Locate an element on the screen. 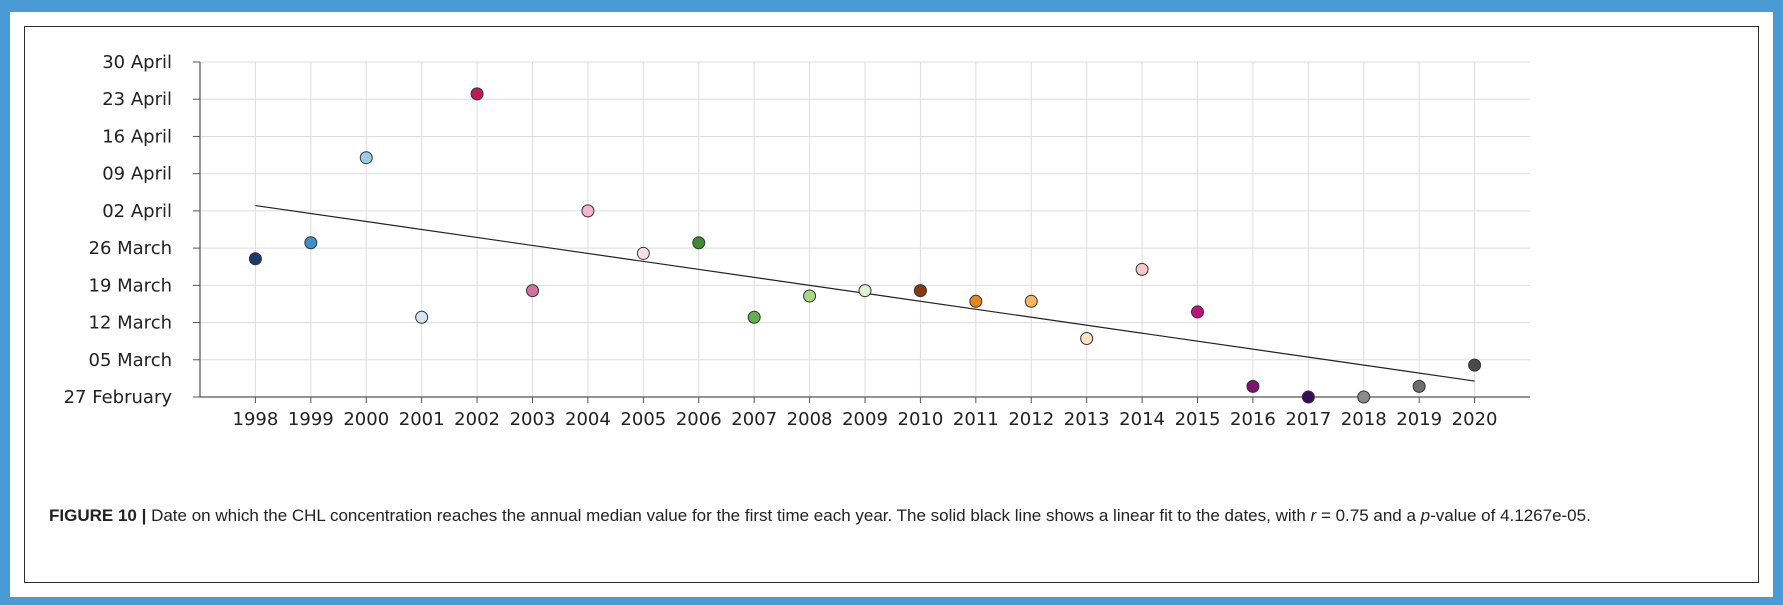 The width and height of the screenshot is (1783, 605). x-tick-label: 2013 is located at coordinates (1087, 419).